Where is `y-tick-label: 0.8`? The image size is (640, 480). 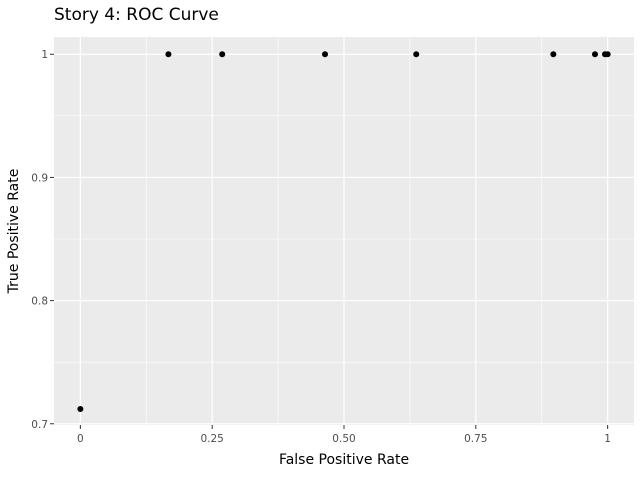 y-tick-label: 0.8 is located at coordinates (39, 302).